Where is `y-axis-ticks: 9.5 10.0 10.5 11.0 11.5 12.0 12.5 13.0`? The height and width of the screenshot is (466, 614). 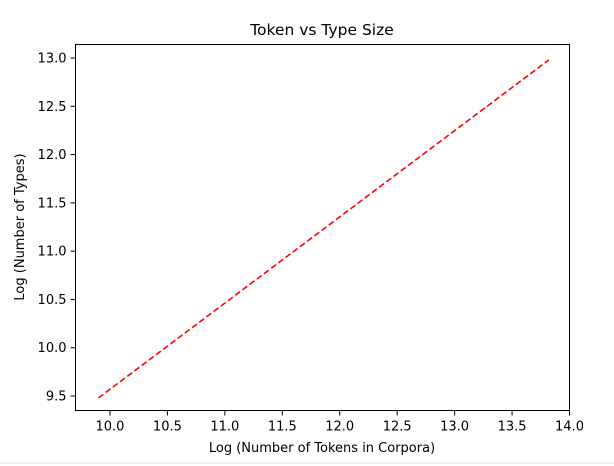
y-axis-ticks: 9.5 10.0 10.5 11.0 11.5 12.0 12.5 13.0 is located at coordinates (57, 228).